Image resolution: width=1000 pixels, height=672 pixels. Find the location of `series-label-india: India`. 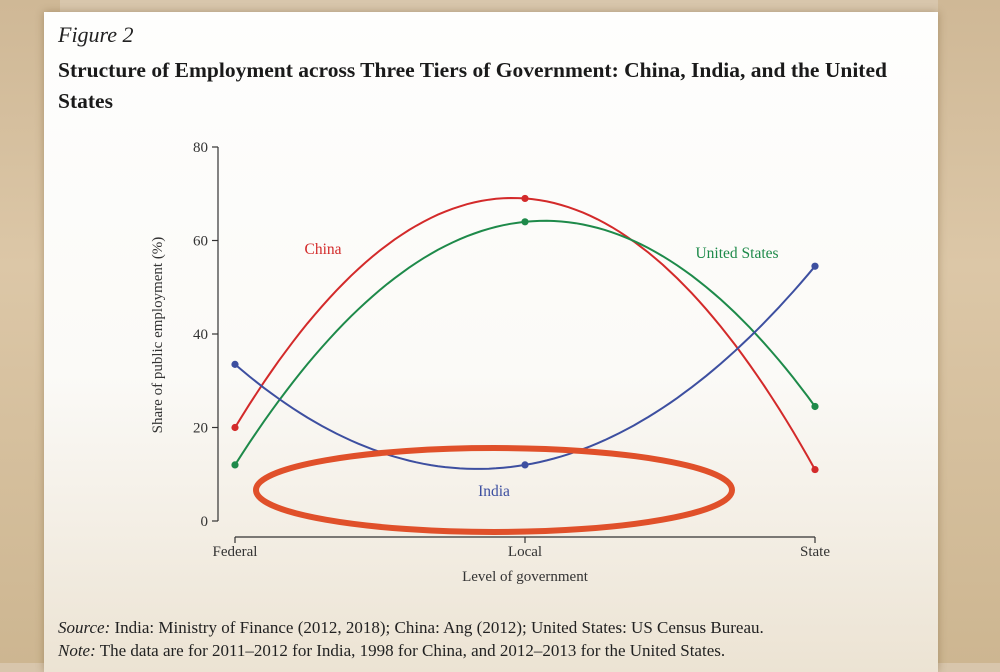

series-label-india: India is located at coordinates (494, 491).